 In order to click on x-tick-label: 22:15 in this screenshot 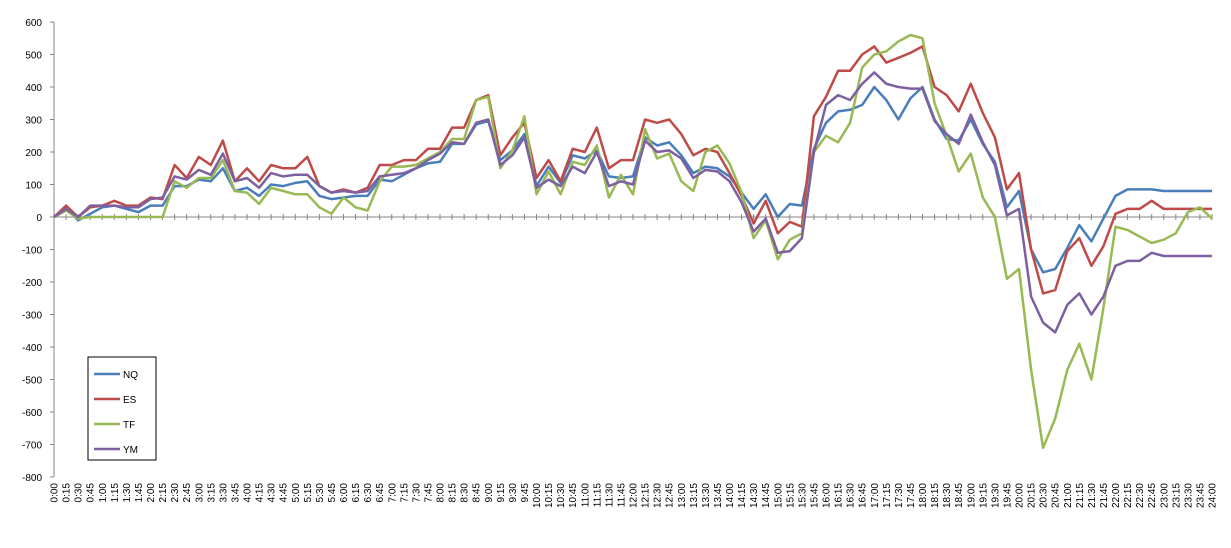, I will do `click(1128, 495)`.